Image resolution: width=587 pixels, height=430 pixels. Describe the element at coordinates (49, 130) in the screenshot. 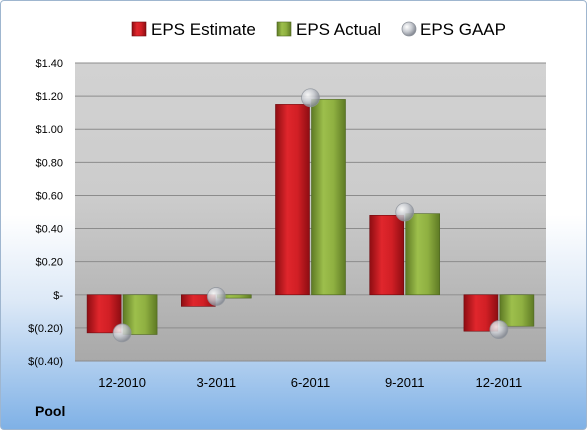

I see `y-tick-label: $1.00` at that location.